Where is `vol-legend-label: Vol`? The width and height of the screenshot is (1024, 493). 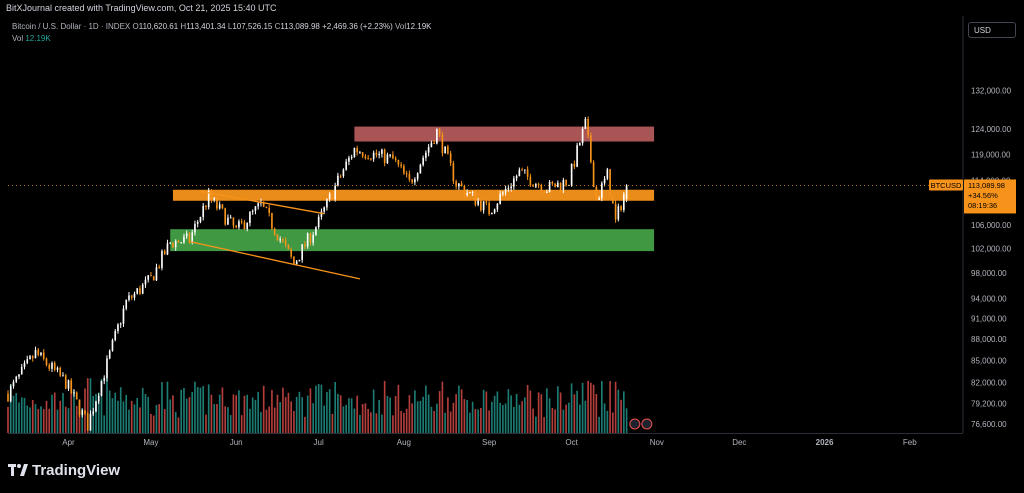
vol-legend-label: Vol is located at coordinates (18, 38).